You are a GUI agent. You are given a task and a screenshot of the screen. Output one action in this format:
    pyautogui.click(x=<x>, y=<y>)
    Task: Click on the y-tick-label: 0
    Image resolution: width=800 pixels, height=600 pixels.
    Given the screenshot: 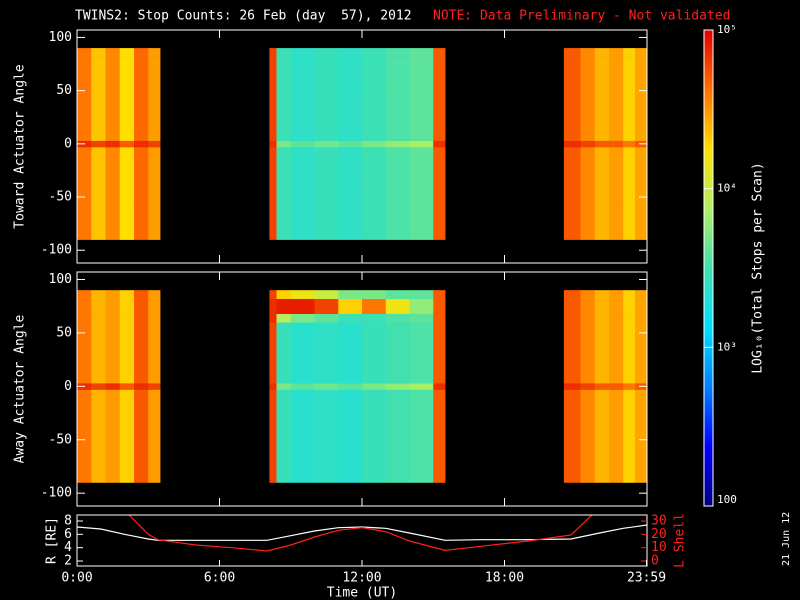 What is the action you would take?
    pyautogui.click(x=68, y=386)
    